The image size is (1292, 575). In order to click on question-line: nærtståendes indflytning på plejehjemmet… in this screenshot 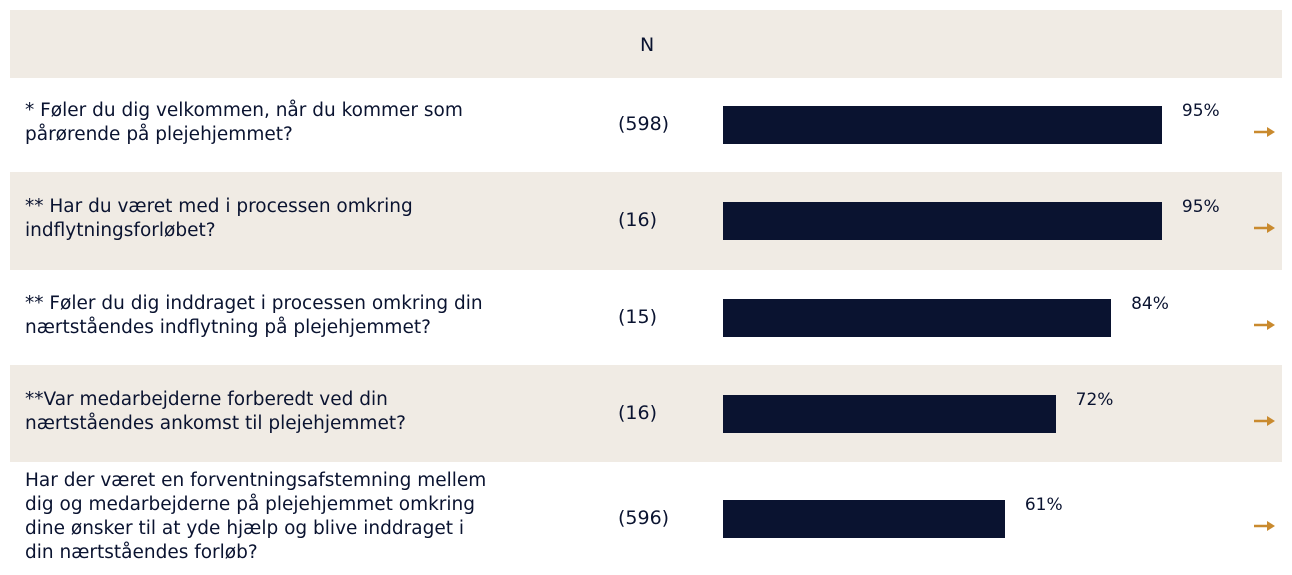, I will do `click(228, 327)`.